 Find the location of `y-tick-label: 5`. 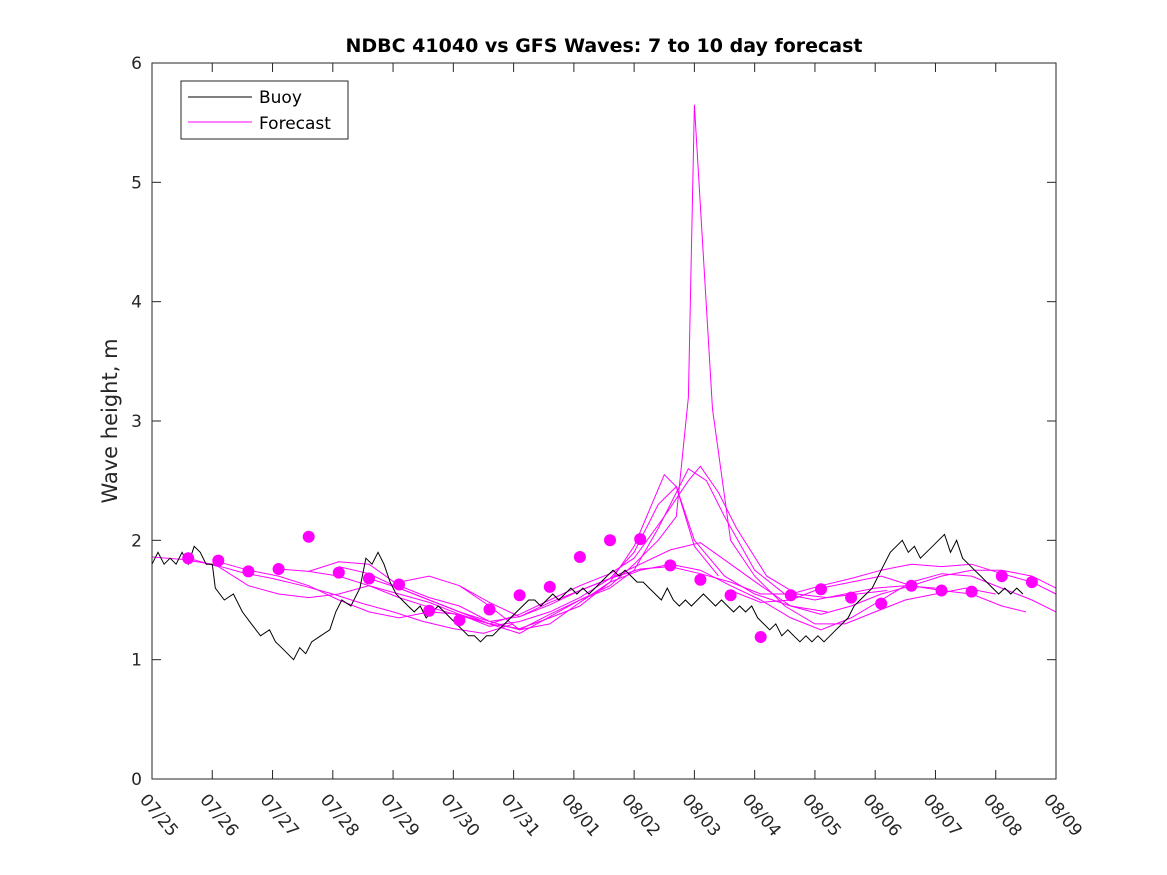

y-tick-label: 5 is located at coordinates (136, 183).